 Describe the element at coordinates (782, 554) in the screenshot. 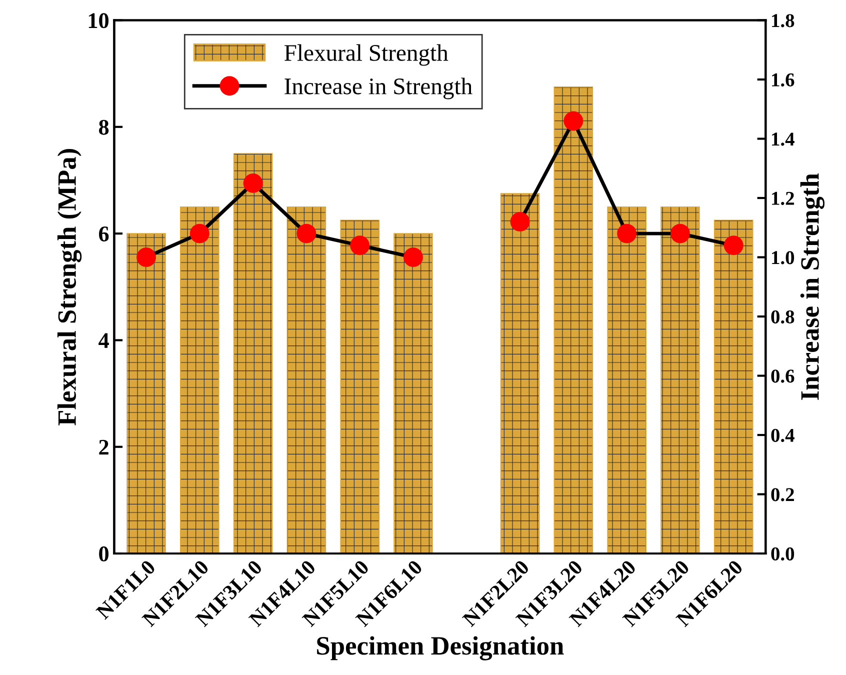

I see `y2-tick-label: 0.0` at that location.